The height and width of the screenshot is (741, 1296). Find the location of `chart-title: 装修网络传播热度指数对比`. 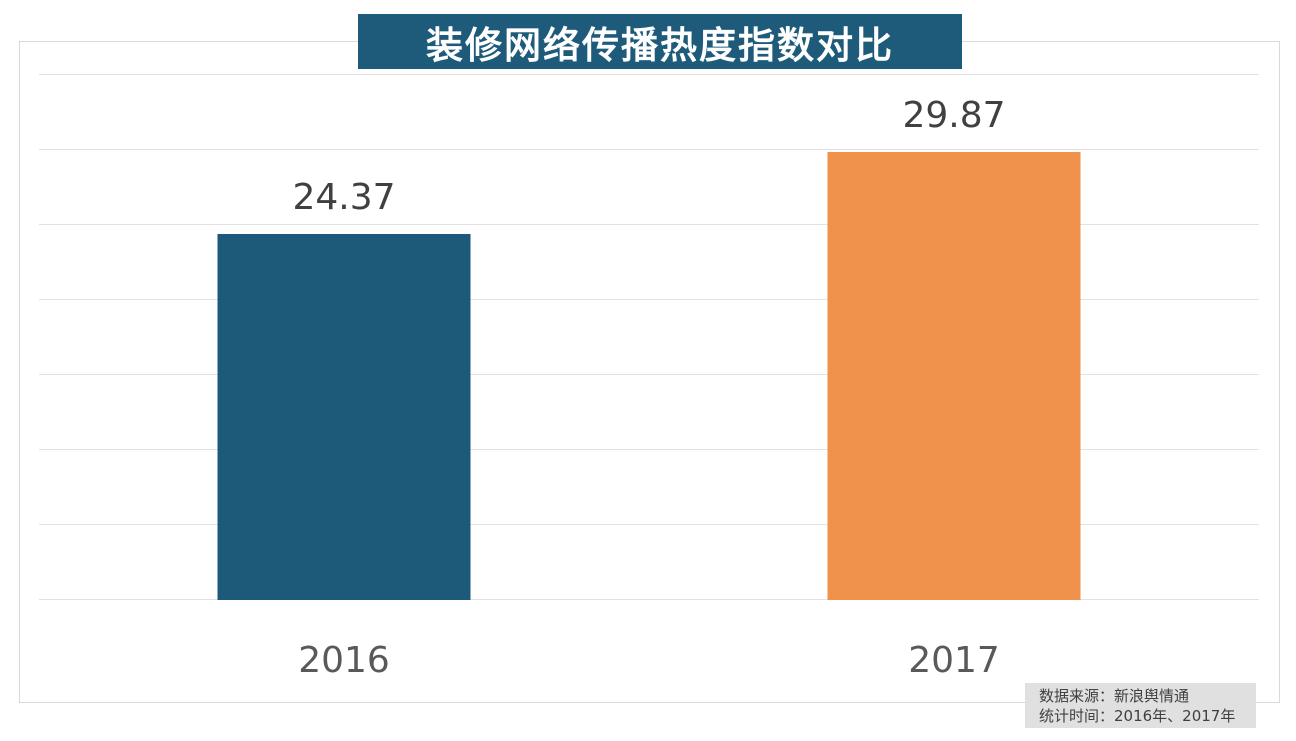

chart-title: 装修网络传播热度指数对比 is located at coordinates (660, 45).